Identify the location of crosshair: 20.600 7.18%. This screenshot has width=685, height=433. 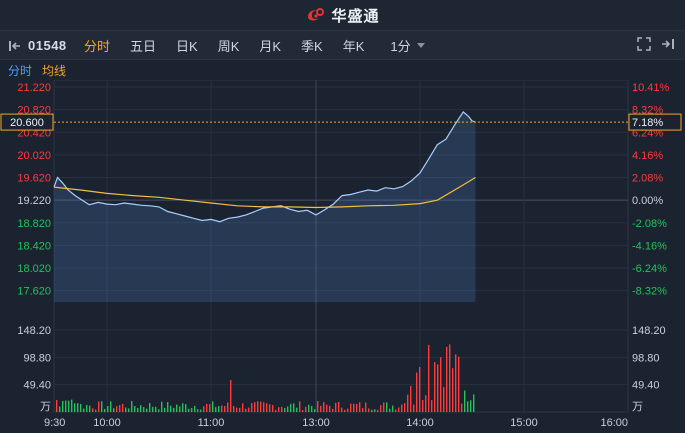
(341, 122).